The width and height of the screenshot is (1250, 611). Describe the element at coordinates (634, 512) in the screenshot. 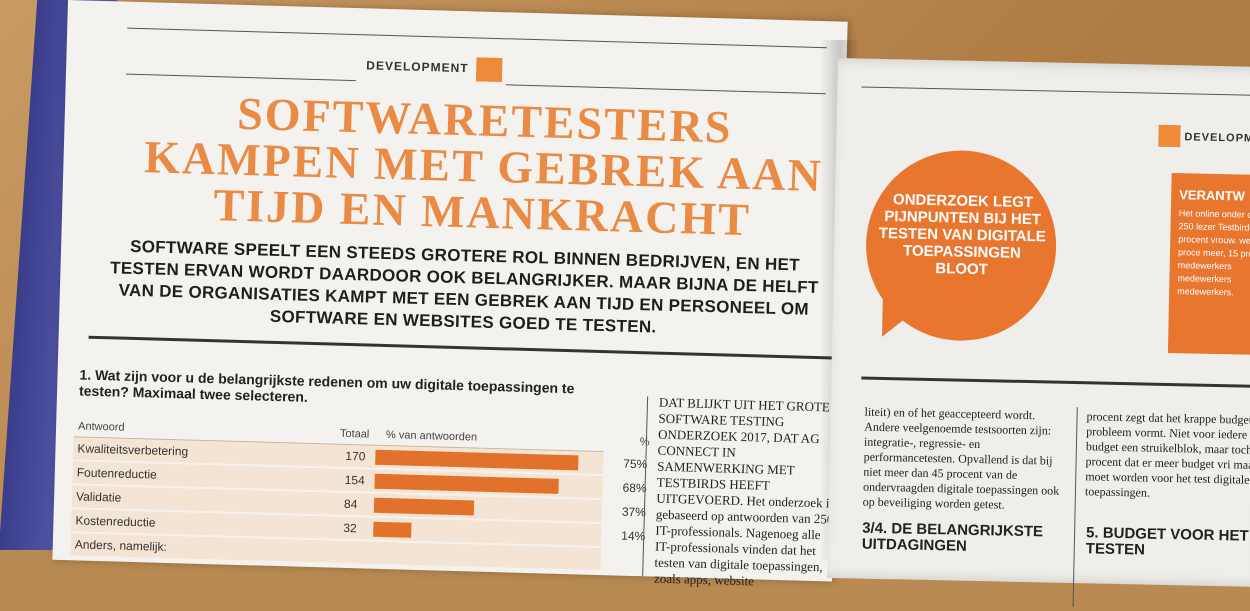

I see `row-pct: 37%` at that location.